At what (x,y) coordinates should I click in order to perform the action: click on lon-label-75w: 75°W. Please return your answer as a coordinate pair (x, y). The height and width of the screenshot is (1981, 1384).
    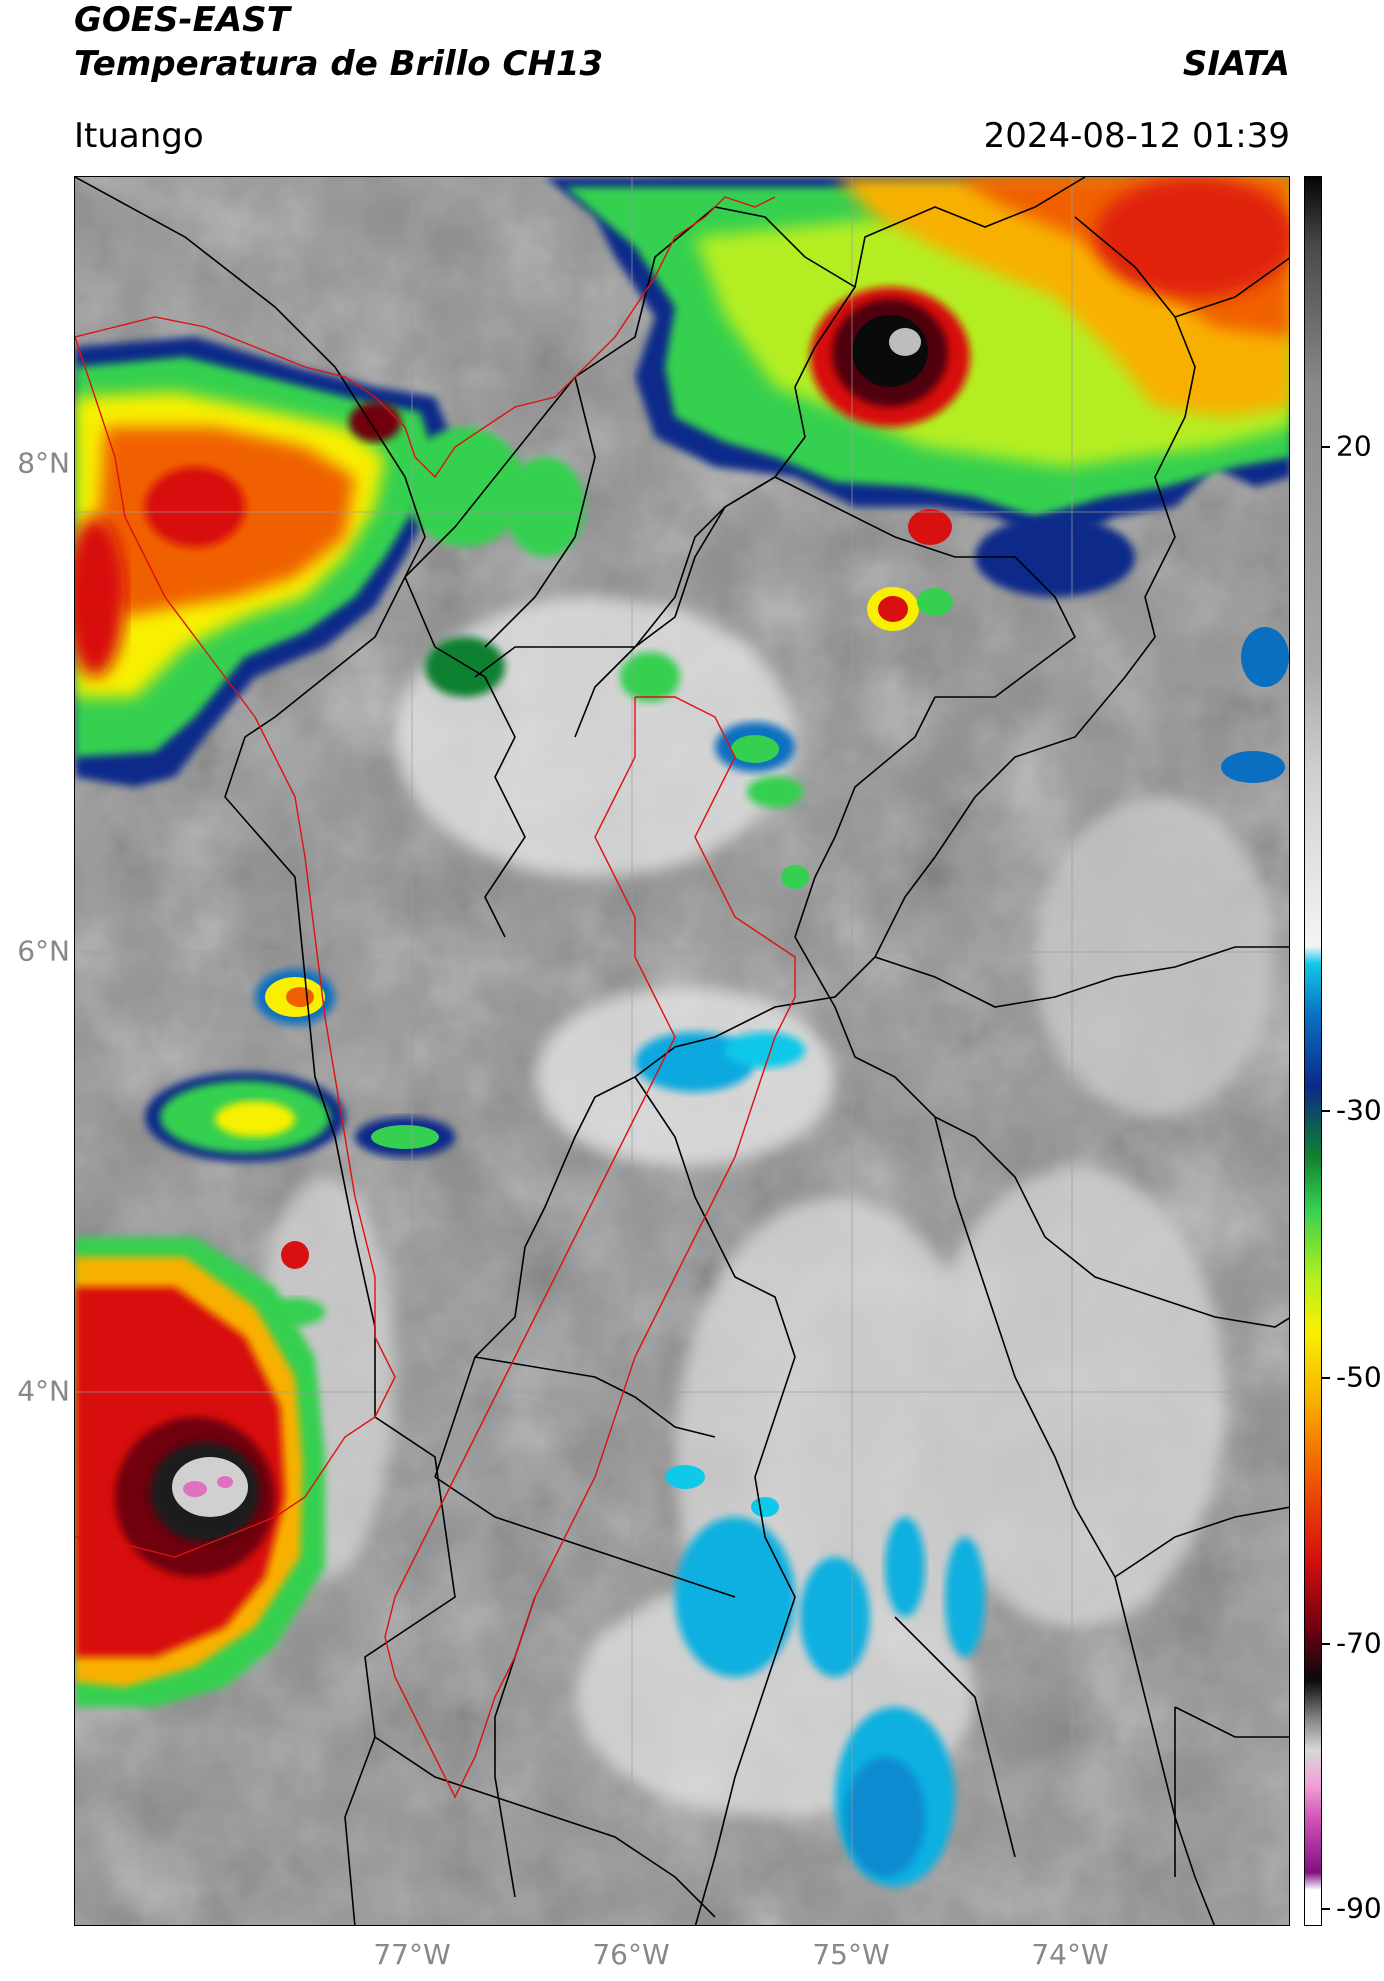
    Looking at the image, I should click on (851, 1954).